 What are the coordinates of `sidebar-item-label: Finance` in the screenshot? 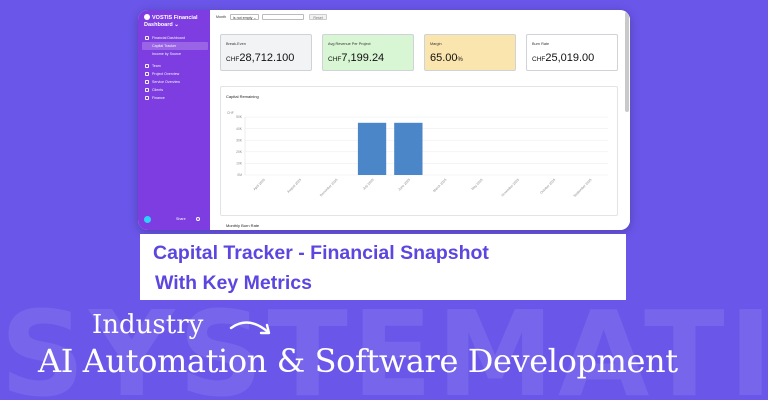 It's located at (158, 98).